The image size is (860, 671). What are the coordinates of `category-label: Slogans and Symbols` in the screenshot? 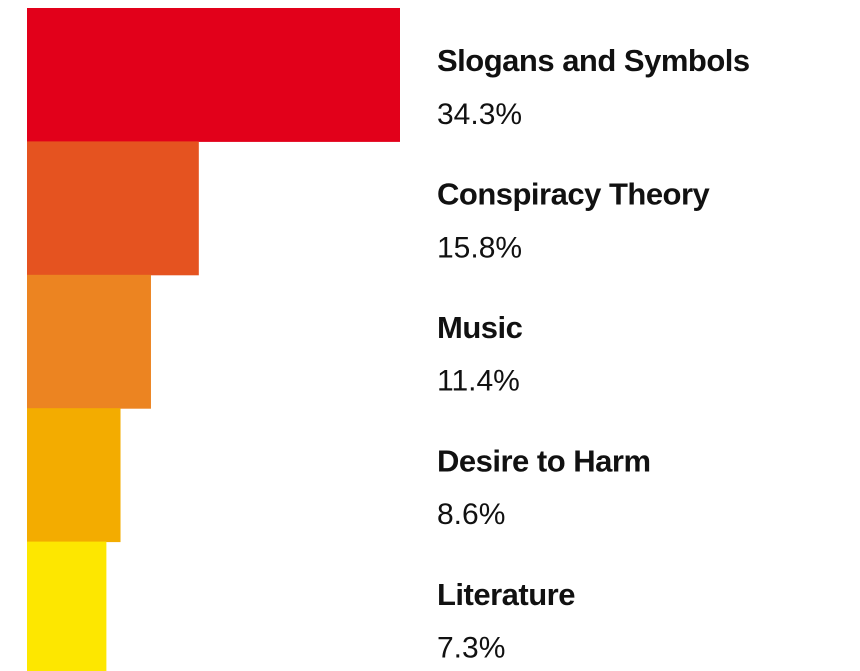 It's located at (593, 60).